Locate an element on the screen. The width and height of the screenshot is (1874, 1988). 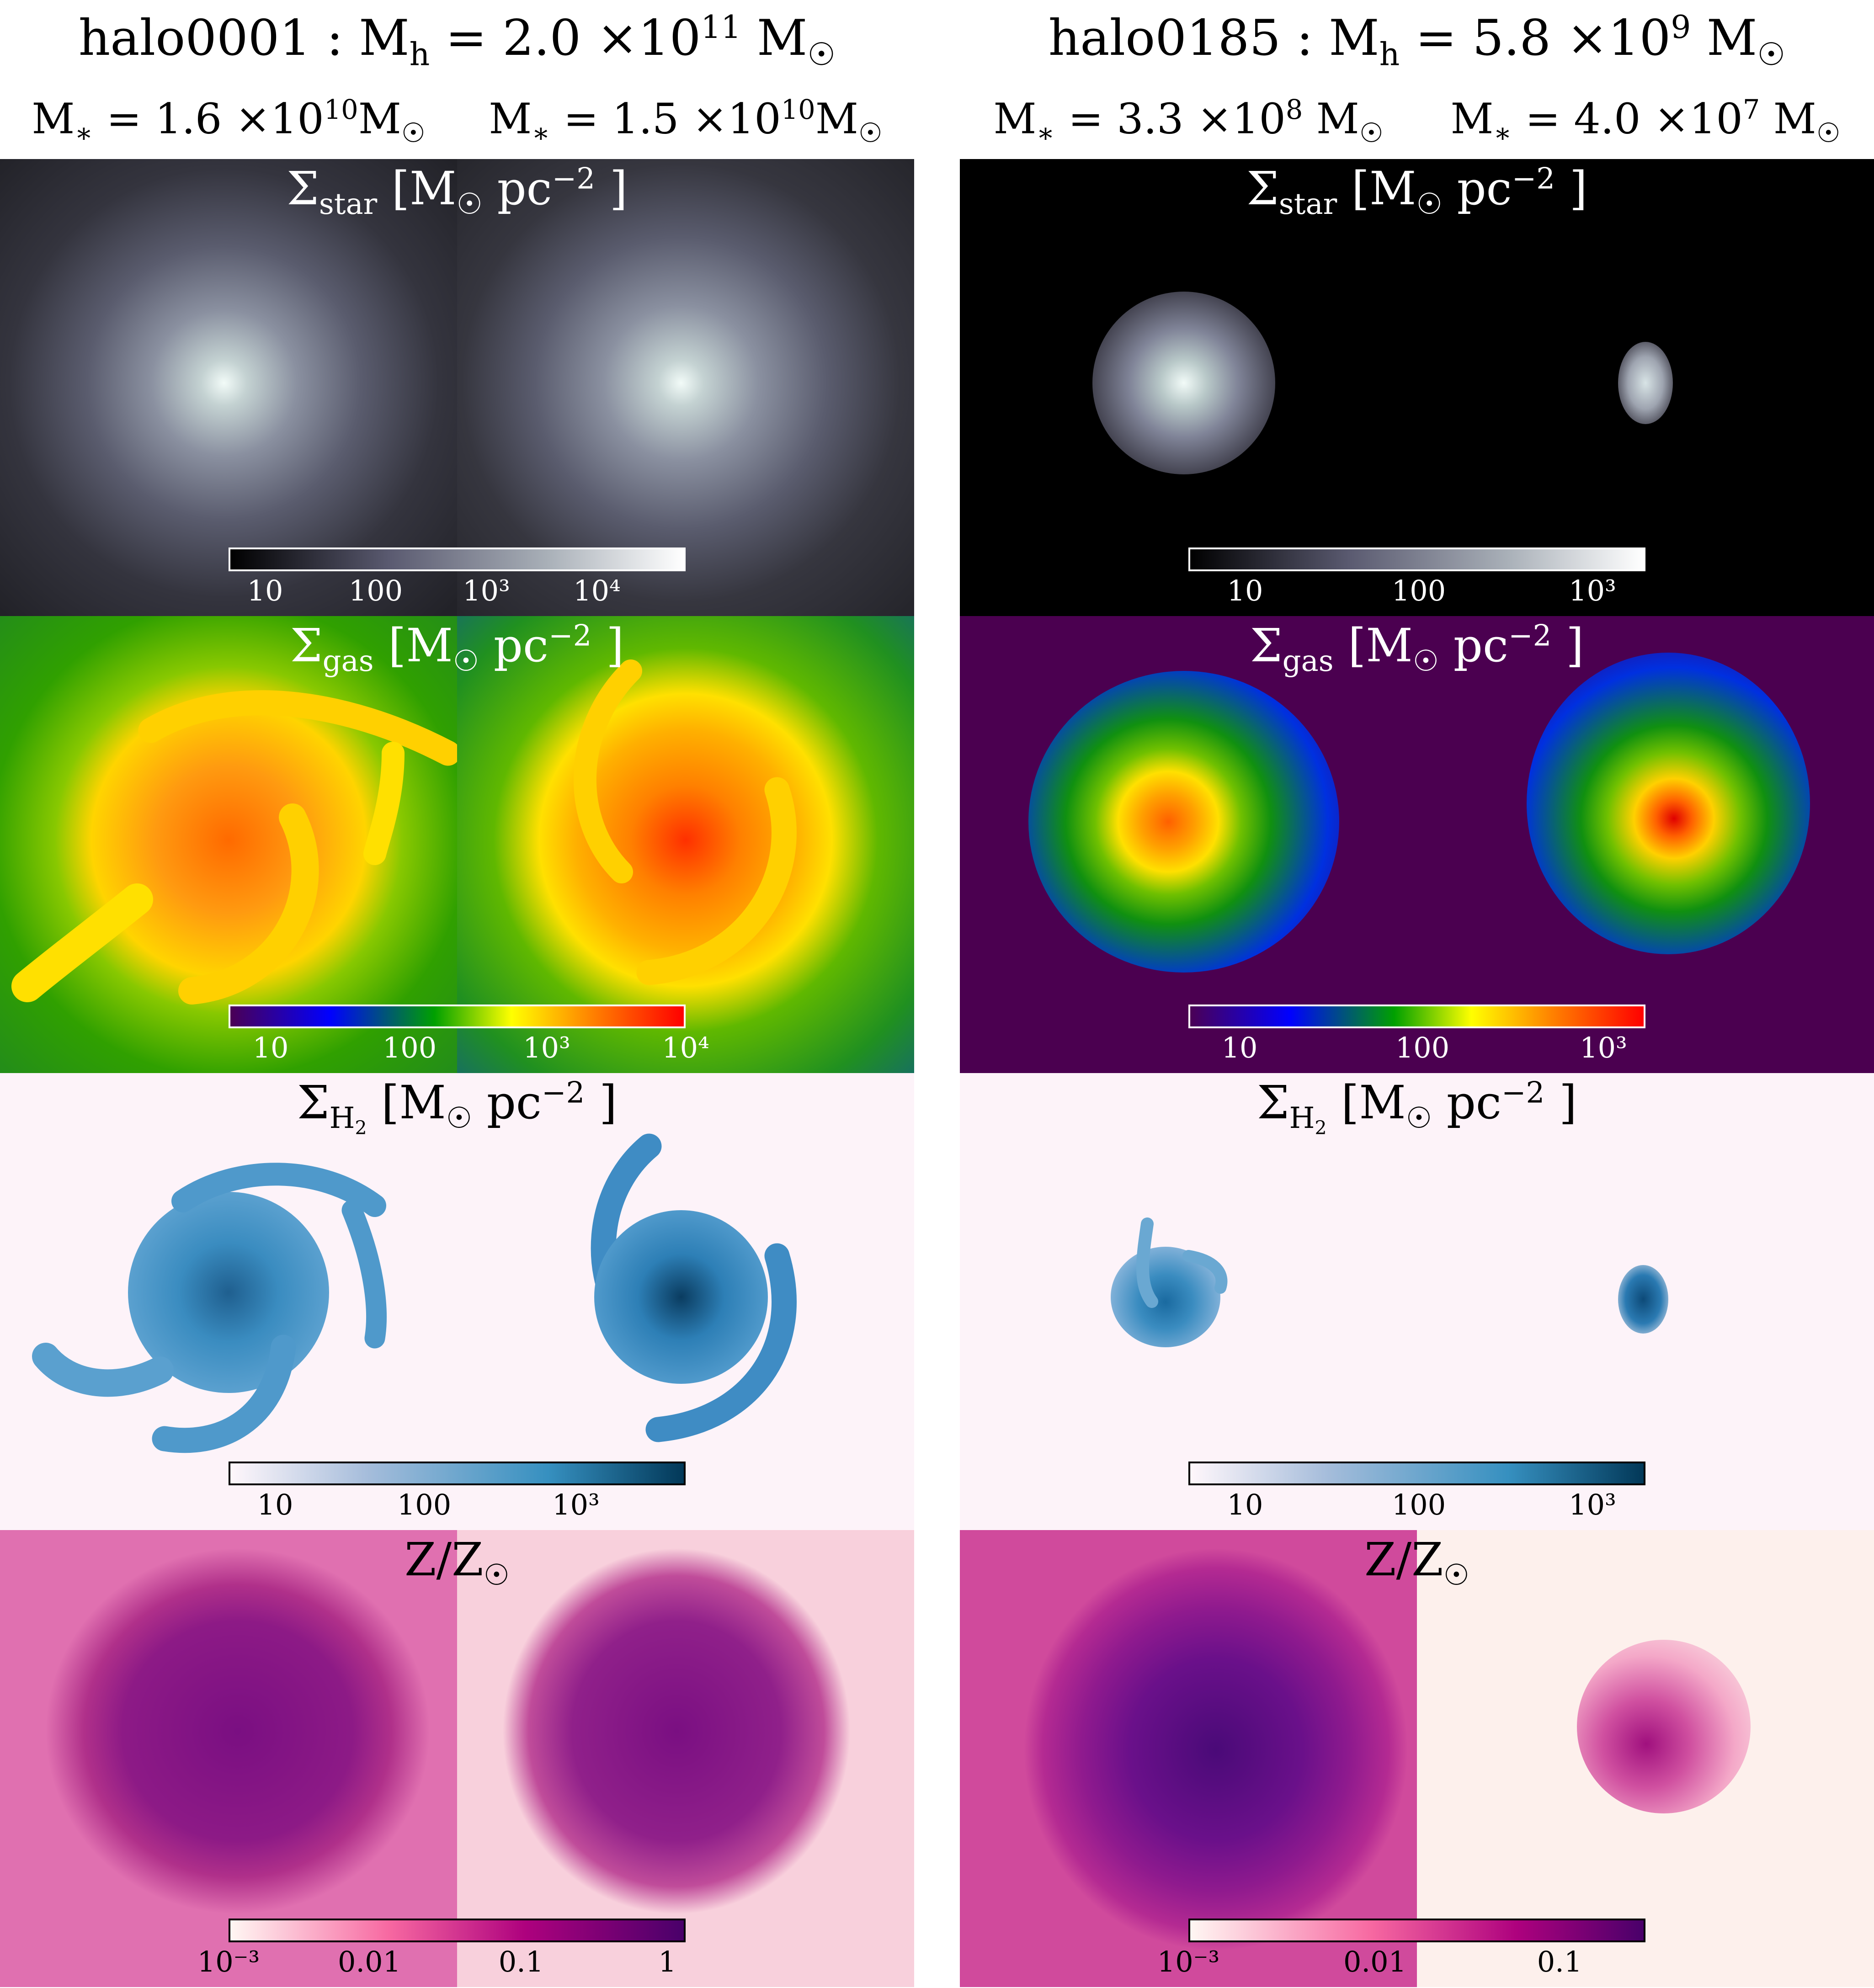
right-stellar-colorbar is located at coordinates (1416, 559).